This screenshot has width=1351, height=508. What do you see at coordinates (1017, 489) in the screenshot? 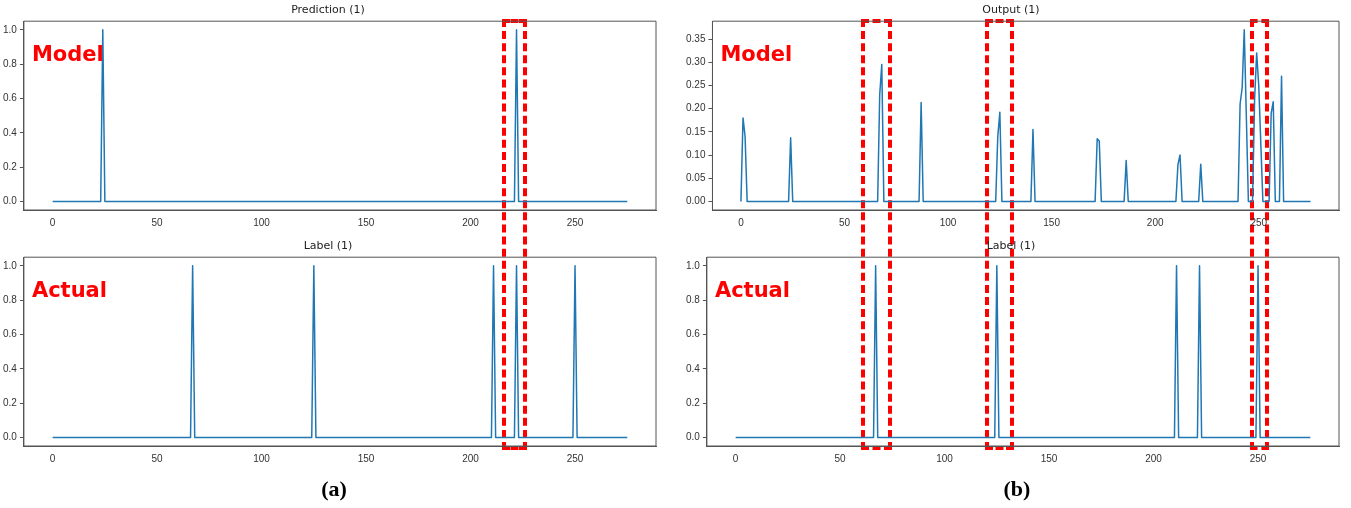
I see `text: (b)` at bounding box center [1017, 489].